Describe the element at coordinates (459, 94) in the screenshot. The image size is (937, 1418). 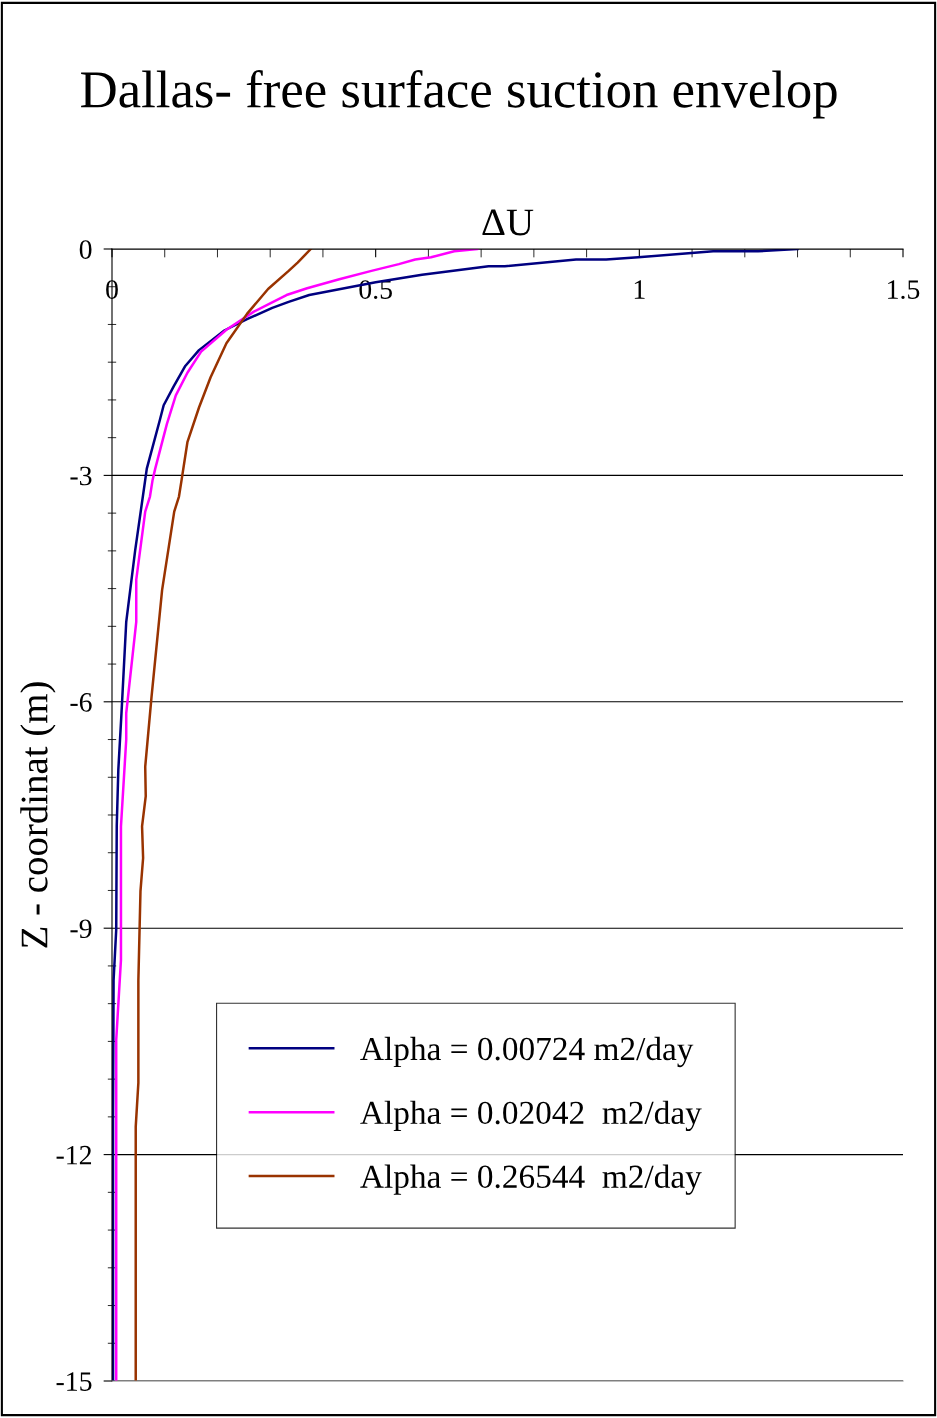
I see `chart-title: Dallas- free surface suction envelop` at that location.